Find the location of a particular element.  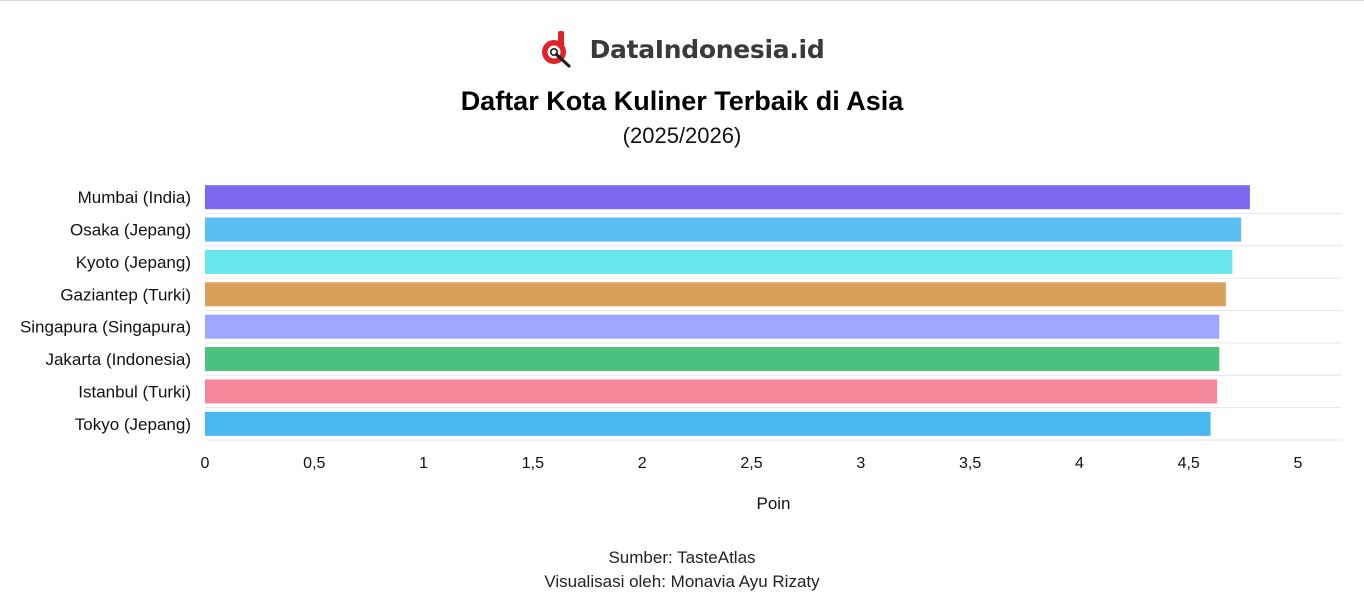

chart-subtitle: (2025/2026) is located at coordinates (682, 135).